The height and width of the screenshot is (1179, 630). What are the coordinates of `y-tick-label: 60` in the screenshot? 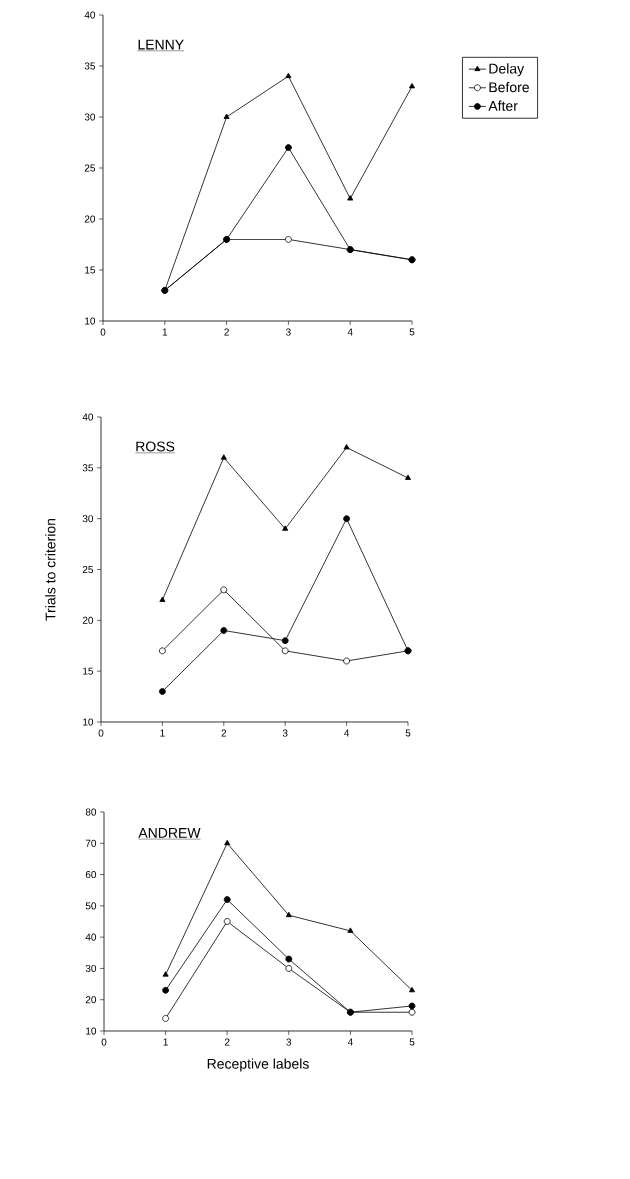 It's located at (91, 875).